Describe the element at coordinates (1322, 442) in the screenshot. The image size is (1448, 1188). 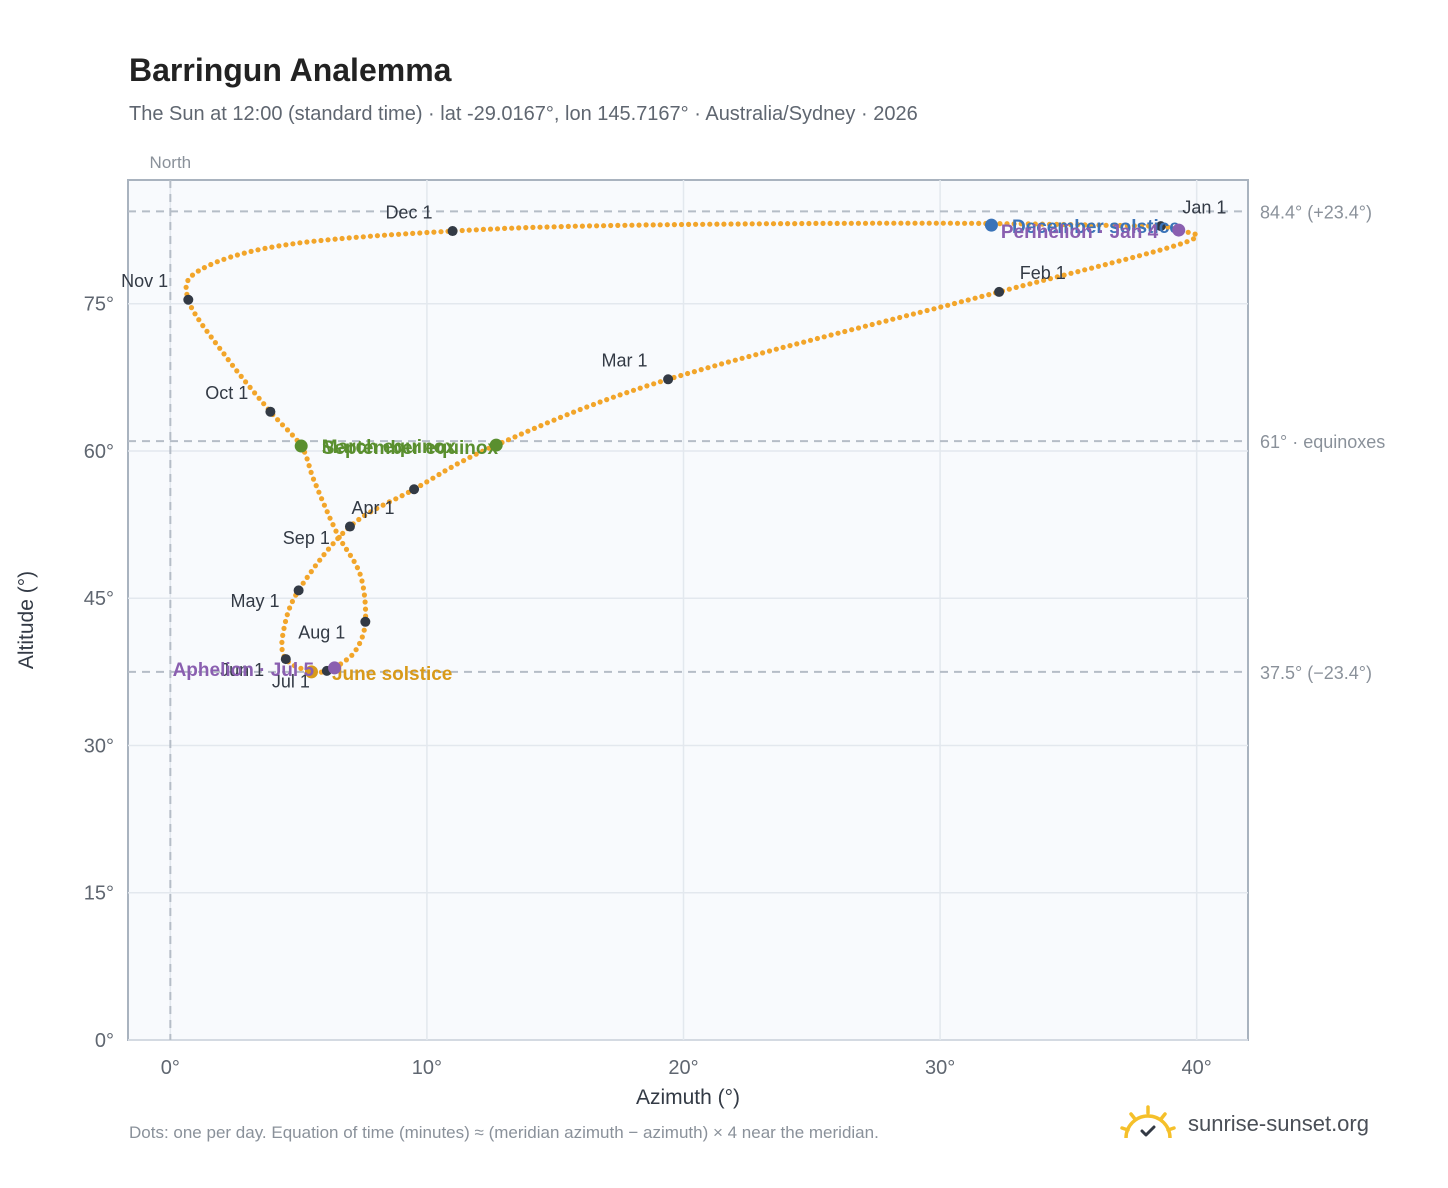
I see `reference-line-label: 61° · equinoxes` at that location.